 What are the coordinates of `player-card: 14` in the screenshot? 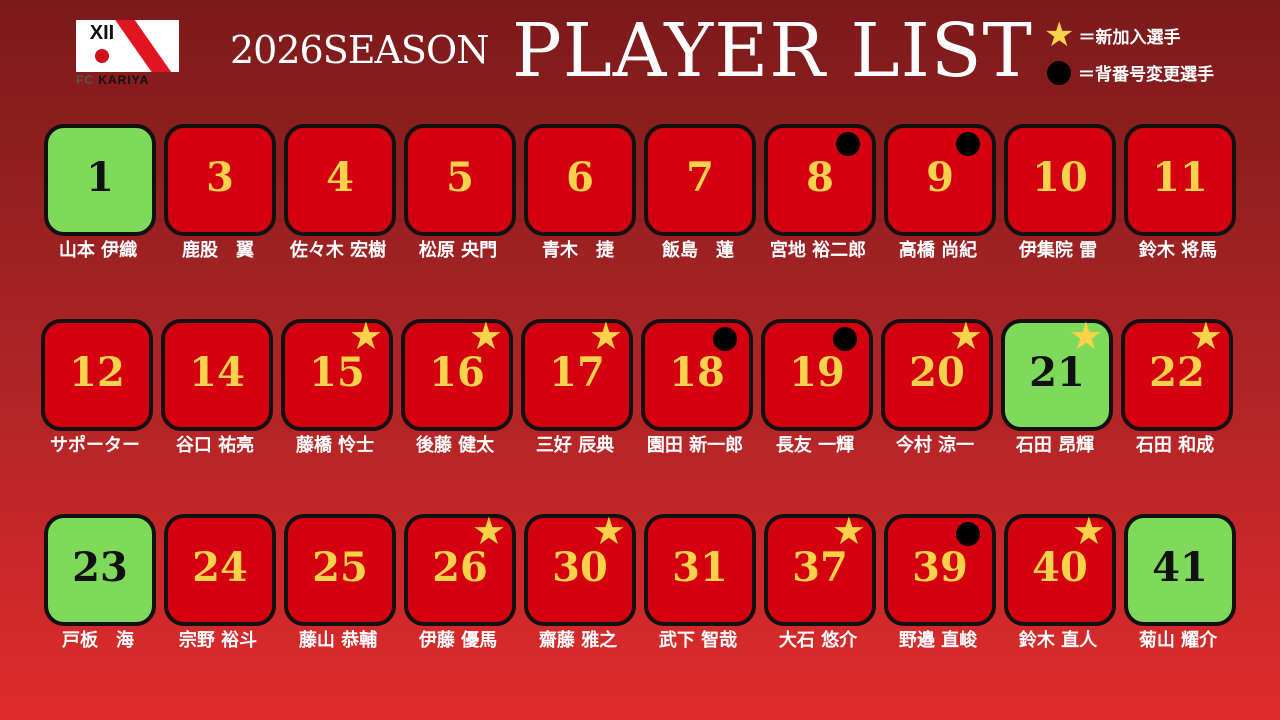 It's located at (217, 375).